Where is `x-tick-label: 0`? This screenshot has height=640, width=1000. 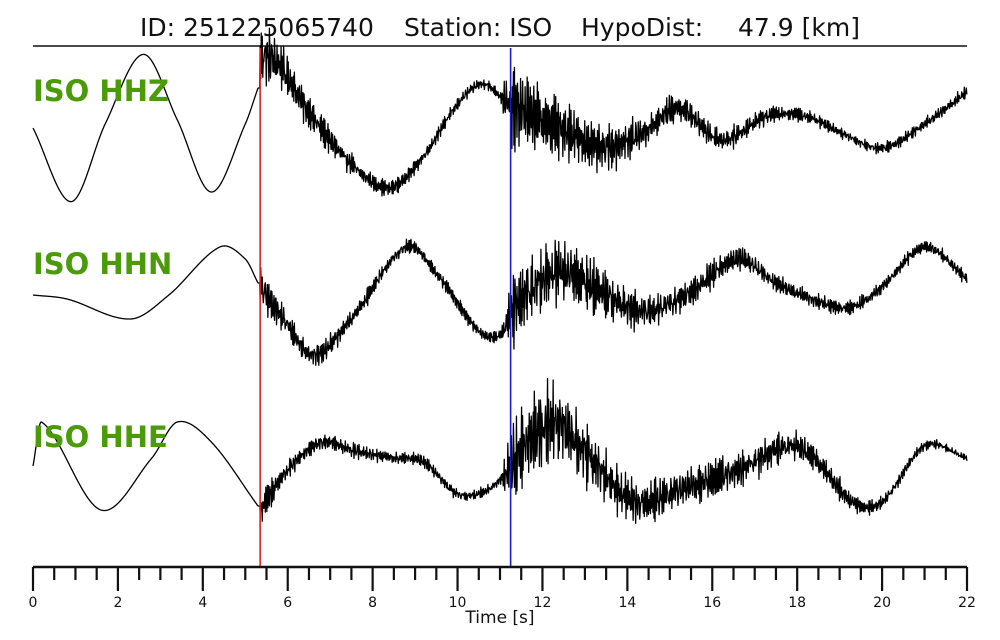 x-tick-label: 0 is located at coordinates (33, 603).